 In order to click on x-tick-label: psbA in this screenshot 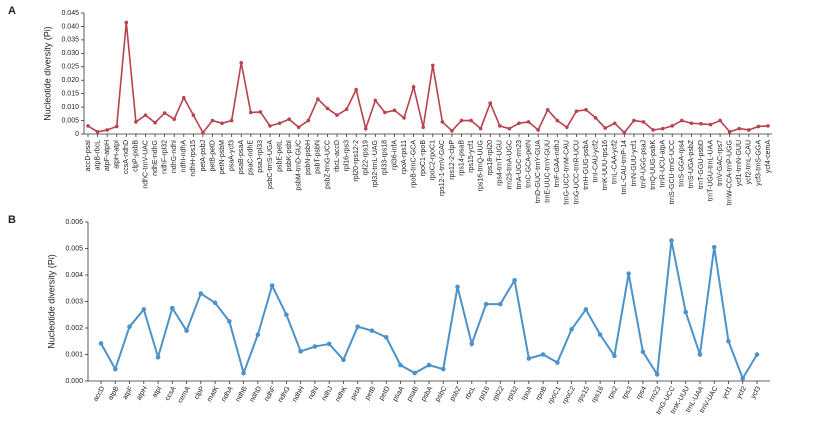, I will do `click(427, 394)`.